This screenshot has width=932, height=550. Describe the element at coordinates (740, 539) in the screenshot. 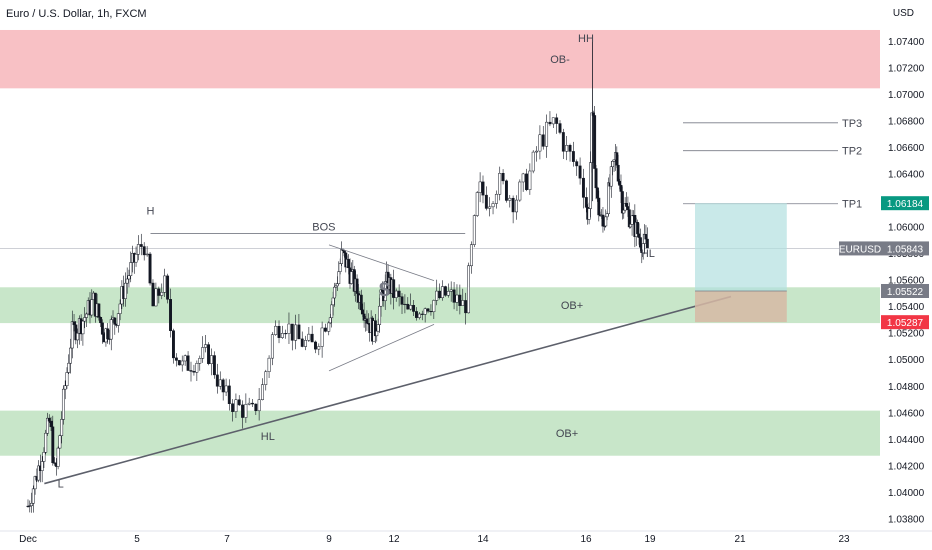

I see `x-tick-label: 21` at that location.